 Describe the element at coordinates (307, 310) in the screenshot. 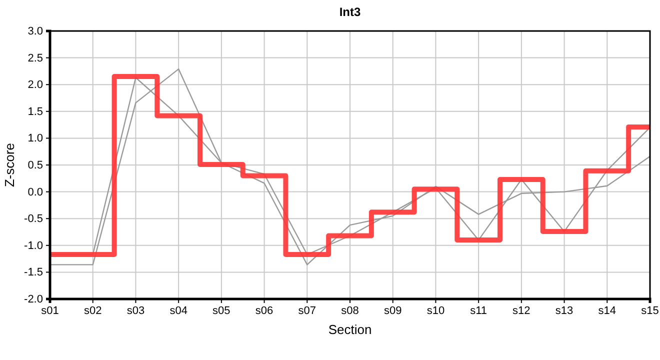

I see `x-tick-label: s07` at that location.